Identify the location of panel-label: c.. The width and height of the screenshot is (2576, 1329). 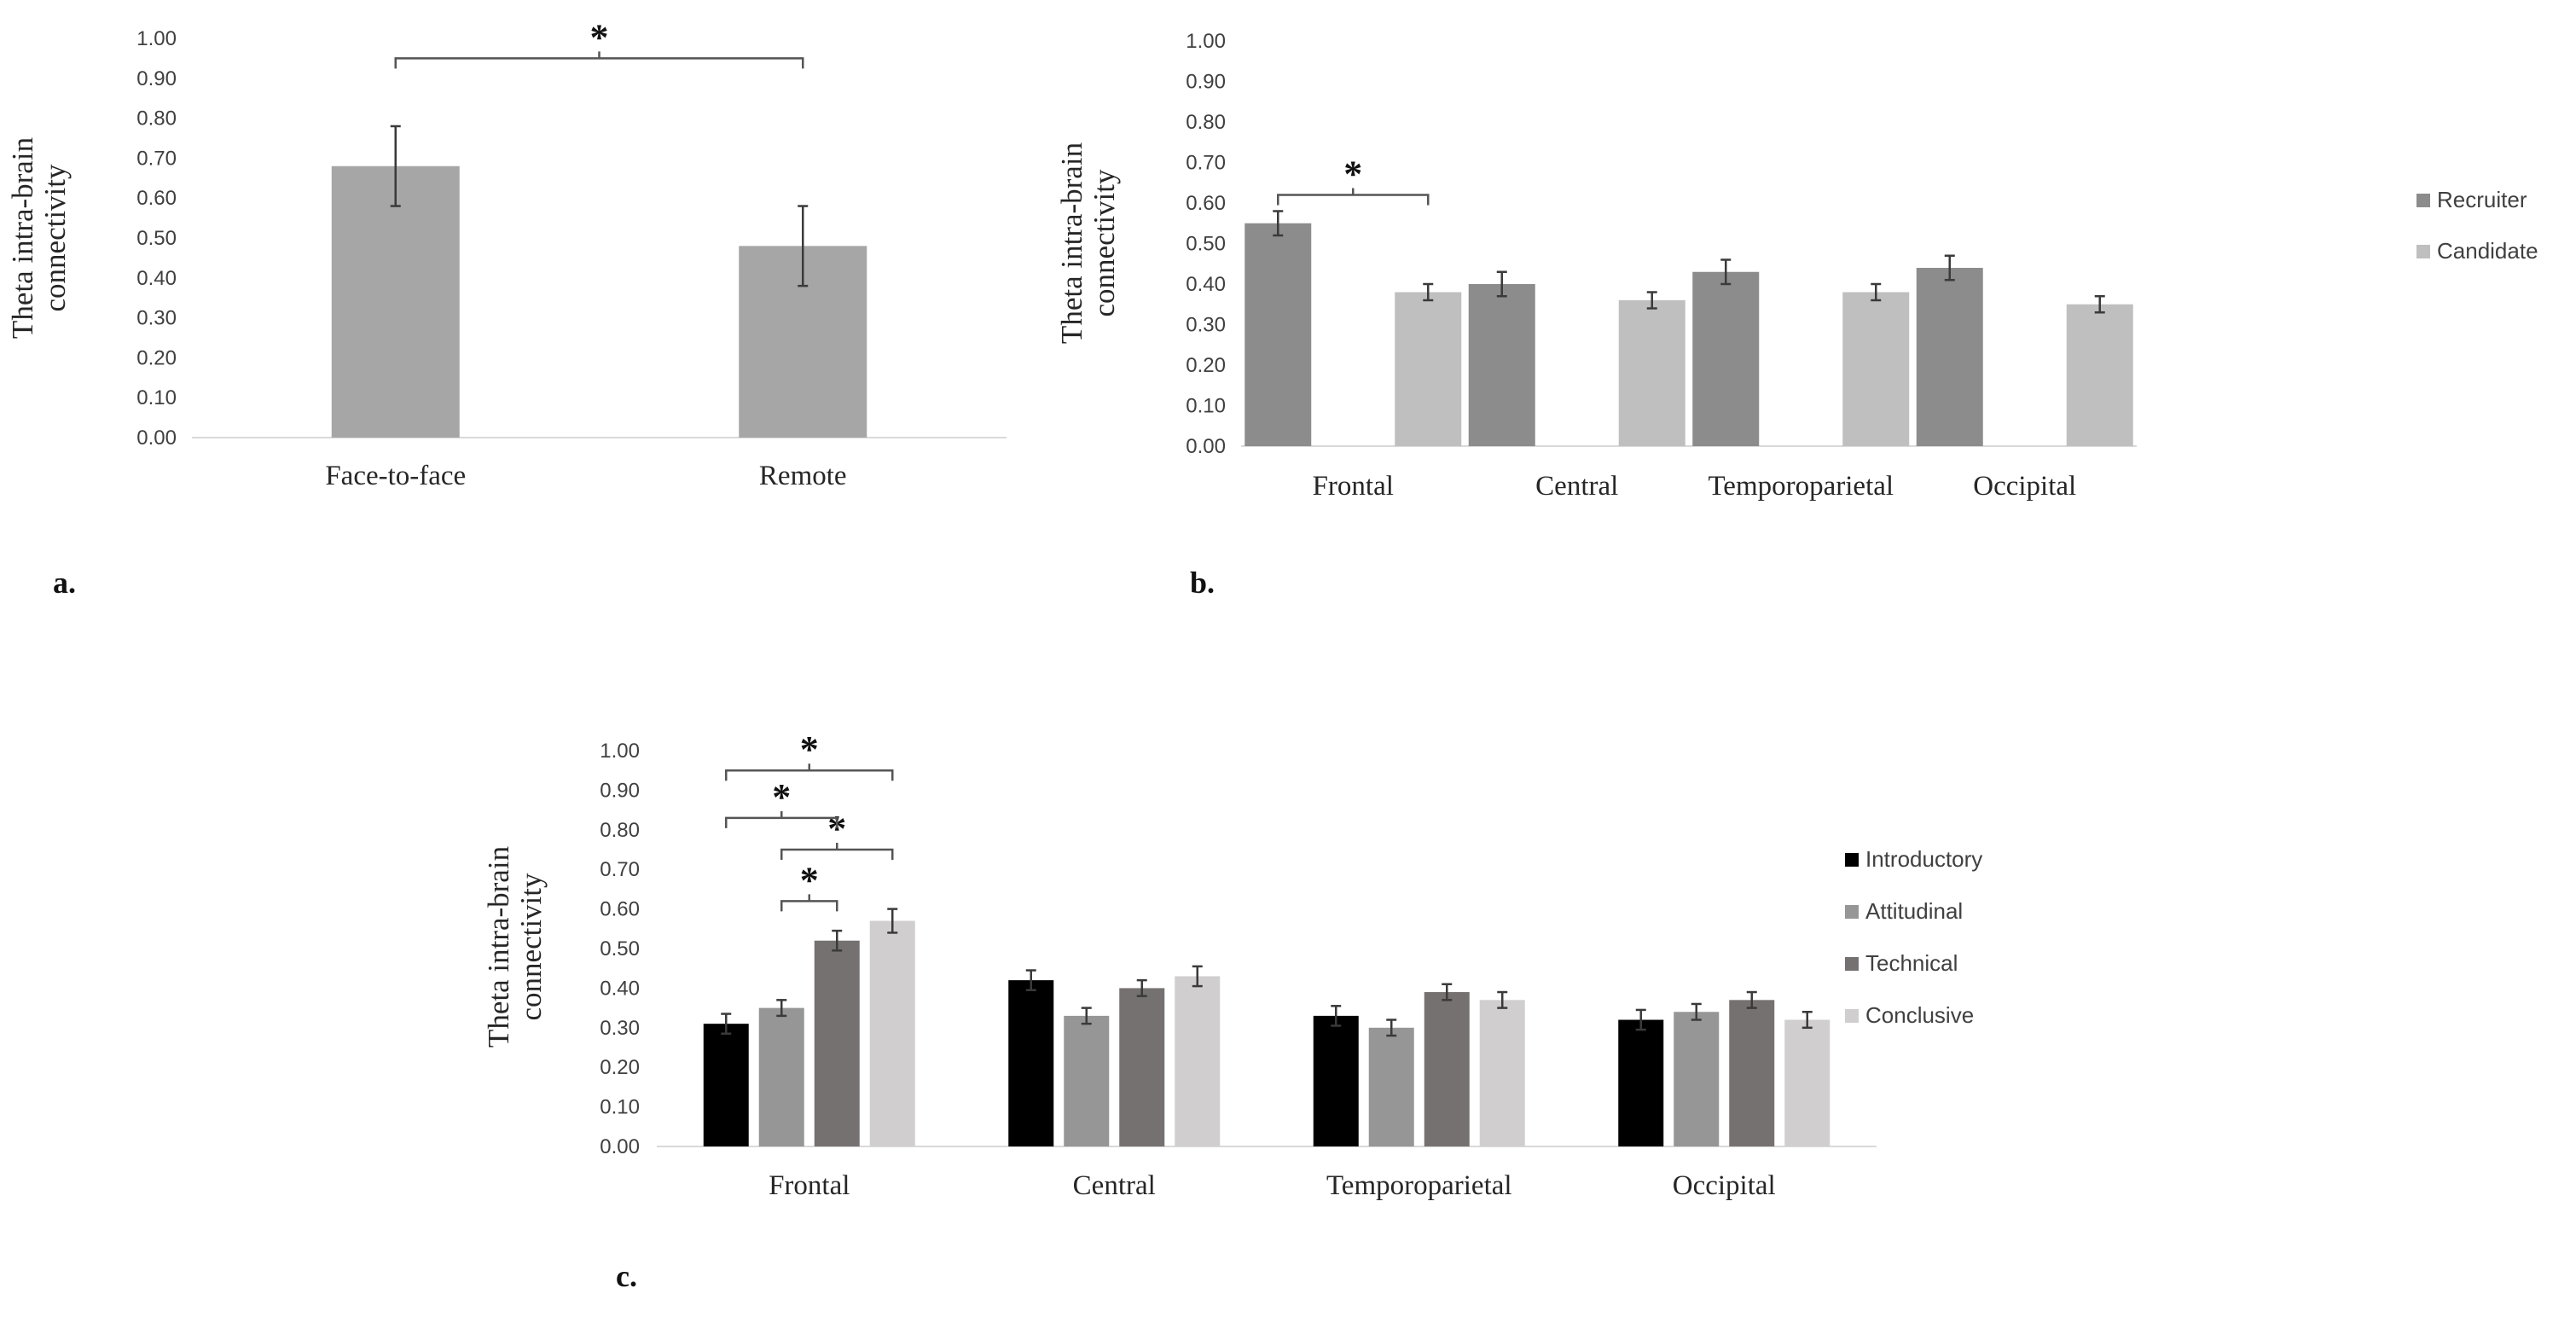
(626, 1276).